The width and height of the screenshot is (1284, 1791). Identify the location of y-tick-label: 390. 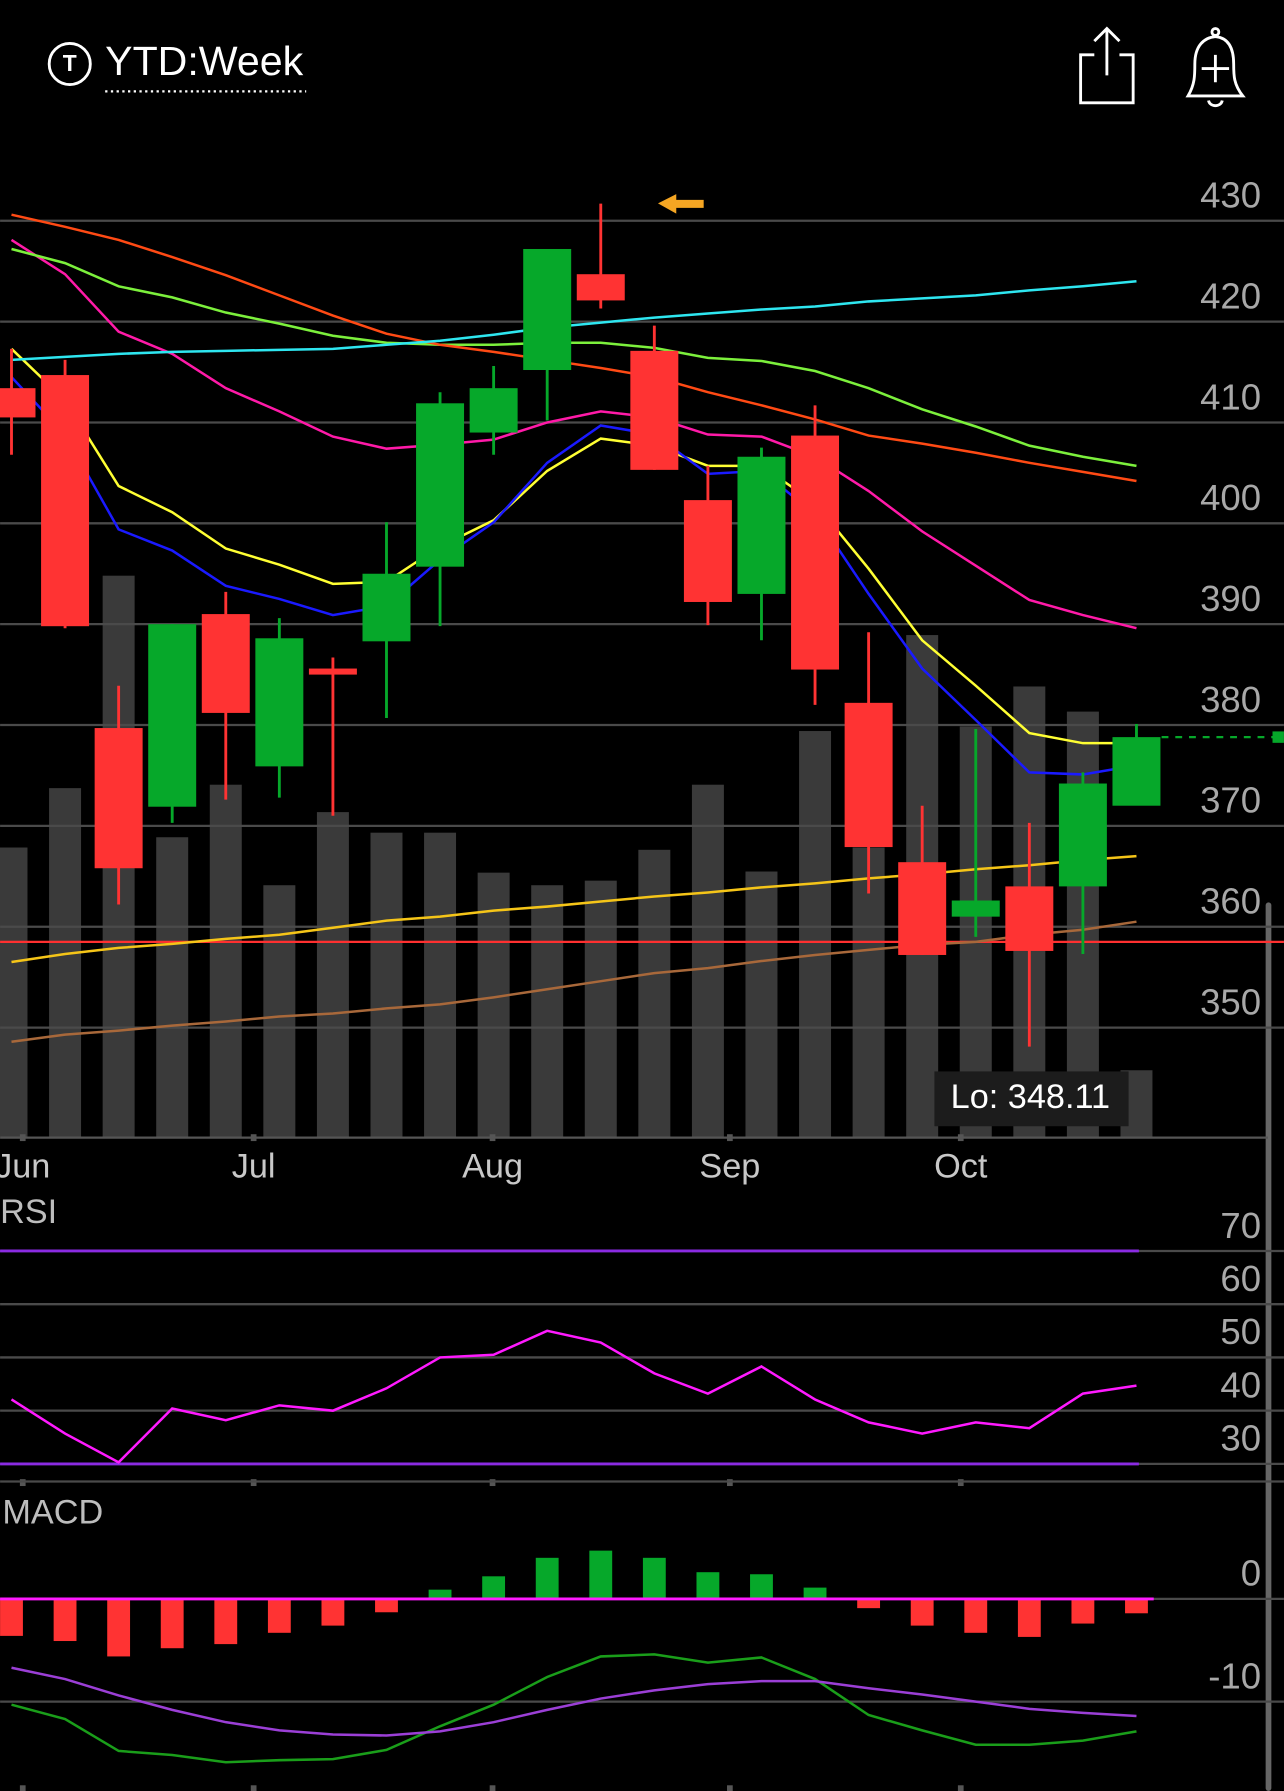
(1230, 598).